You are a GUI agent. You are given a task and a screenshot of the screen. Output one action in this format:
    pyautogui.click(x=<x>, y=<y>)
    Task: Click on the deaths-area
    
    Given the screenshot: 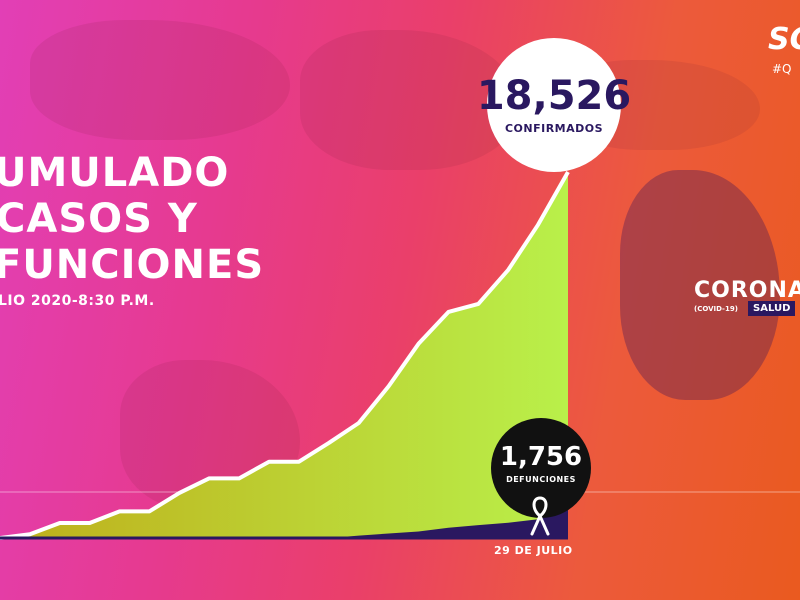 What is the action you would take?
    pyautogui.click(x=284, y=520)
    